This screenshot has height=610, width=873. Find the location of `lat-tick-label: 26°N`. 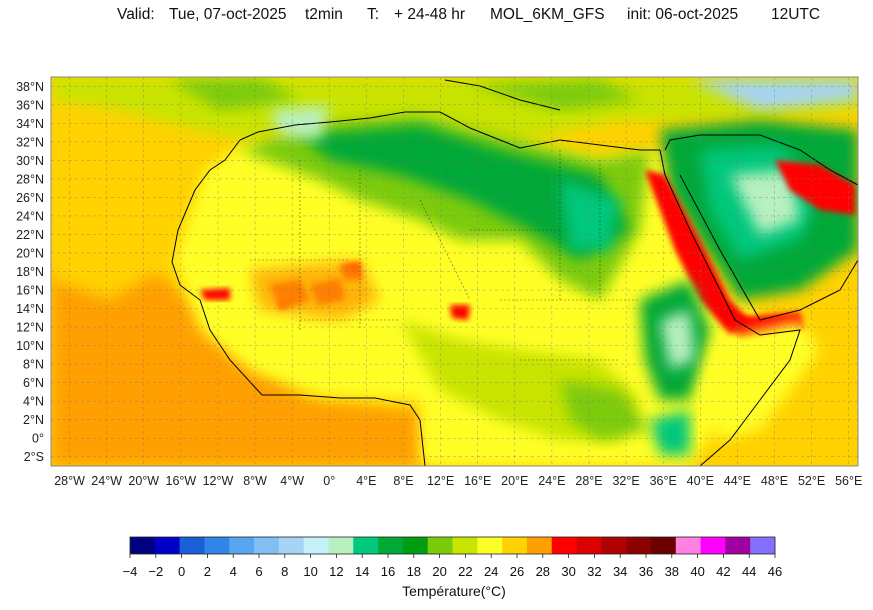

lat-tick-label: 26°N is located at coordinates (30, 198).